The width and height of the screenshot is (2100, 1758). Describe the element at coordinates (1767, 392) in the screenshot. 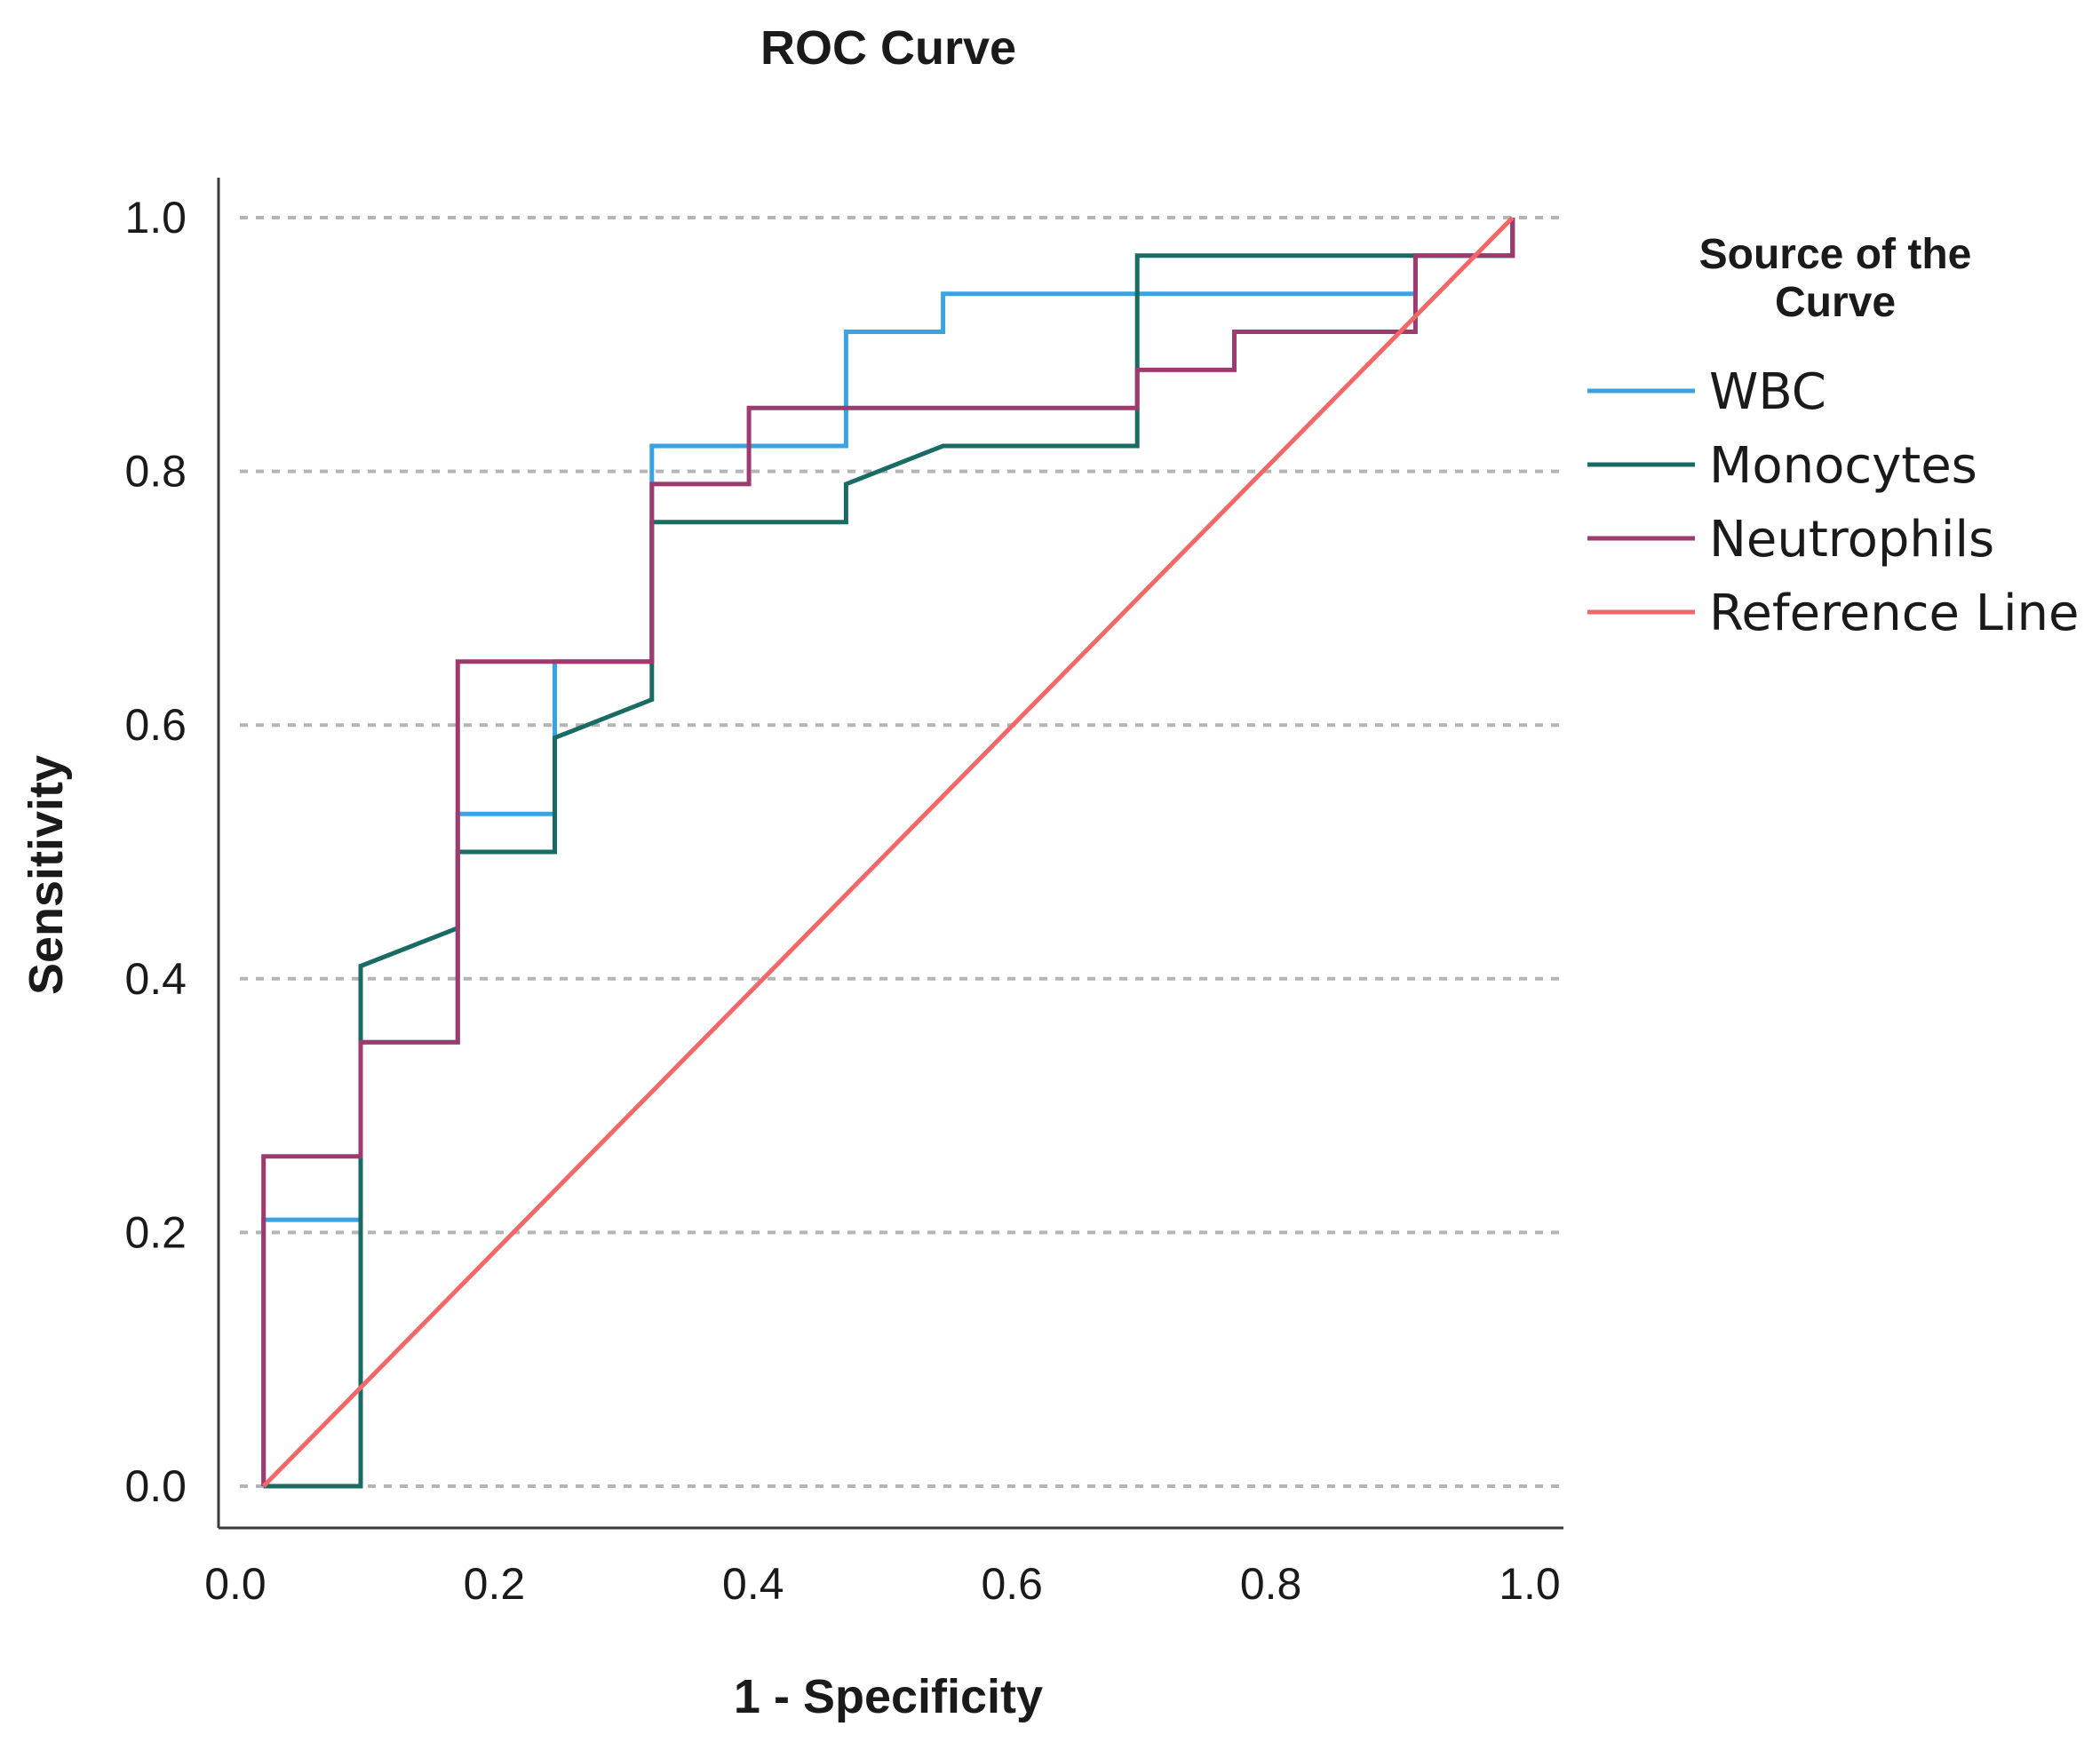

I see `legend-label-wbc: WBC` at that location.